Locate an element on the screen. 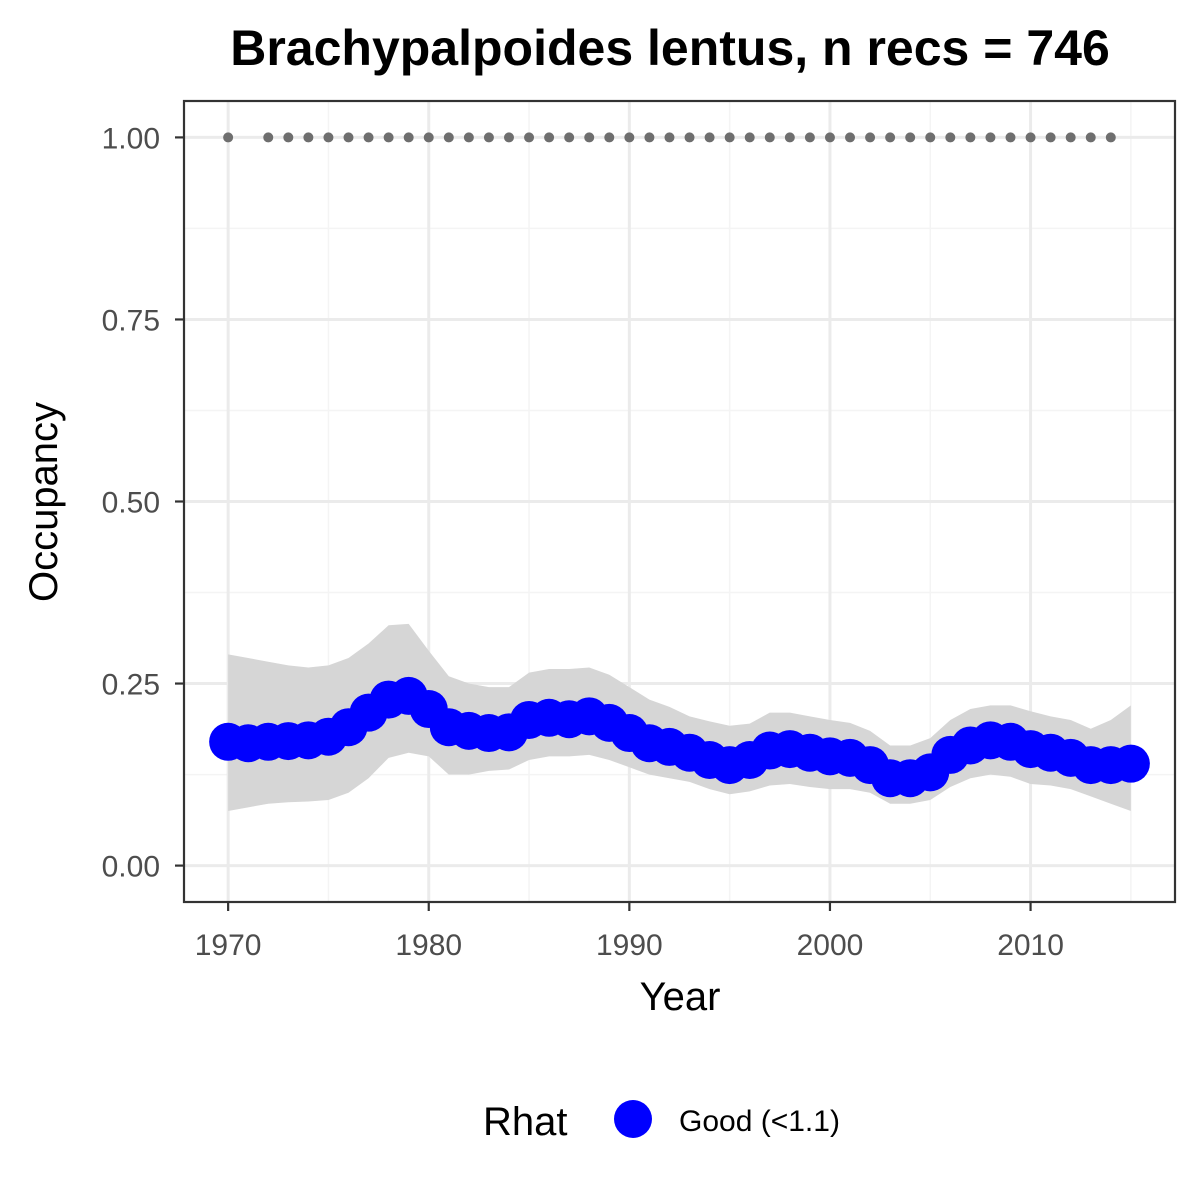  x-axis-title: Year is located at coordinates (680, 997).